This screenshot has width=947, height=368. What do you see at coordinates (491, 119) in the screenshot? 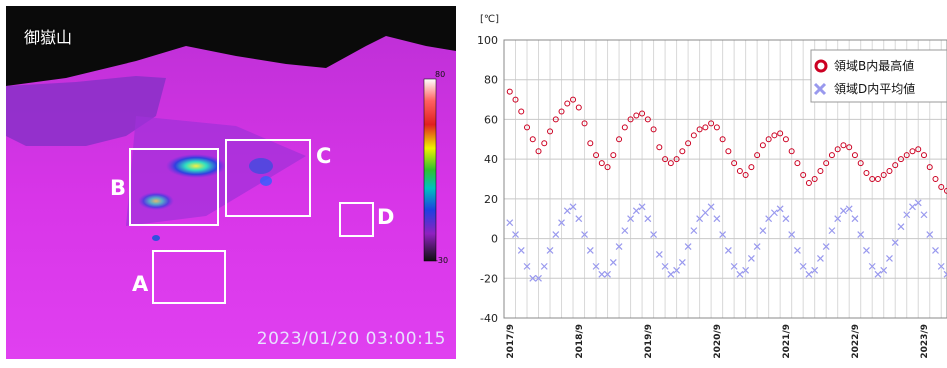
I see `y-tick-label: 60` at bounding box center [491, 119].